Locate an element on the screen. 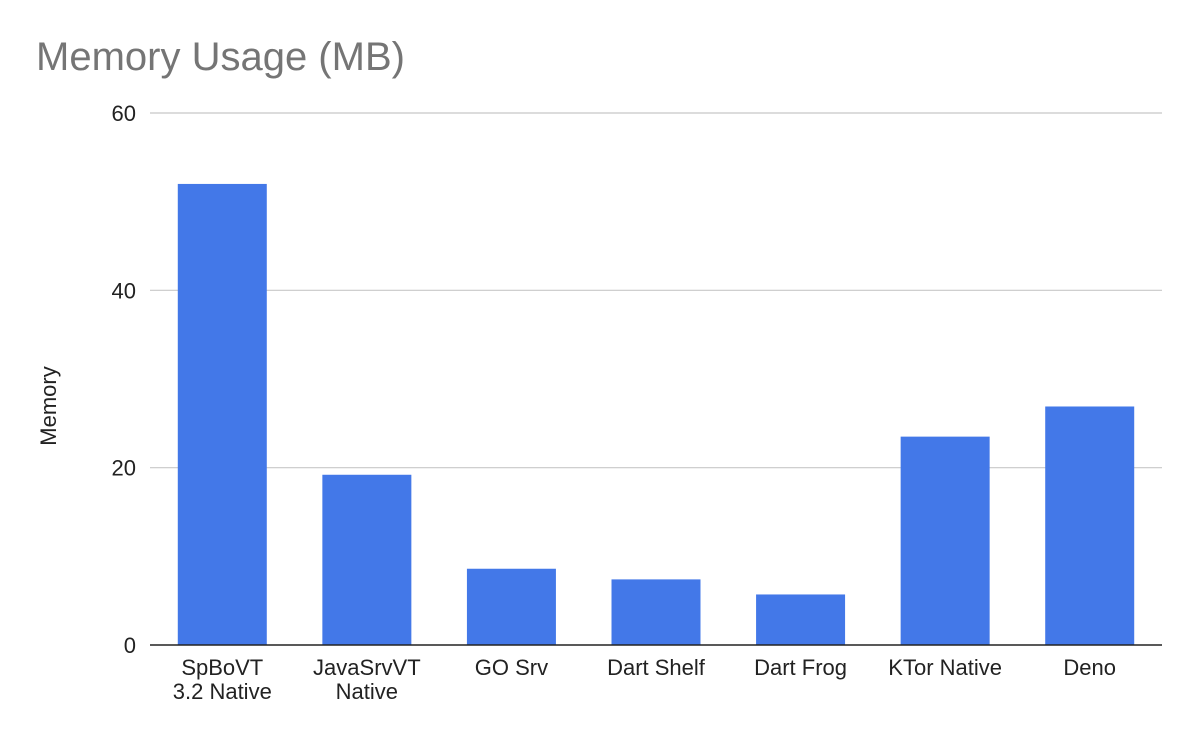 The width and height of the screenshot is (1198, 740). y-tick-label: 60 is located at coordinates (124, 113).